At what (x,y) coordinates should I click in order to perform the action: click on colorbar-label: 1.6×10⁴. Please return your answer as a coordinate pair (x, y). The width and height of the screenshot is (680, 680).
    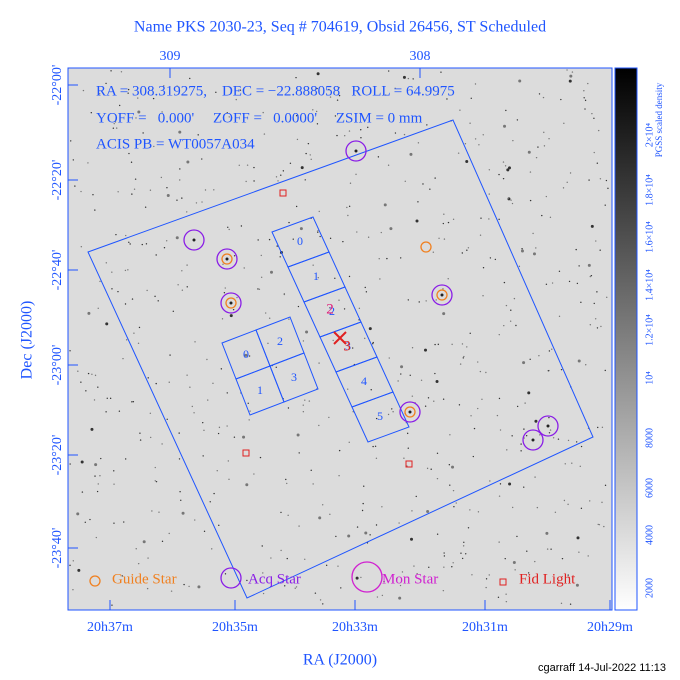
    Looking at the image, I should click on (649, 237).